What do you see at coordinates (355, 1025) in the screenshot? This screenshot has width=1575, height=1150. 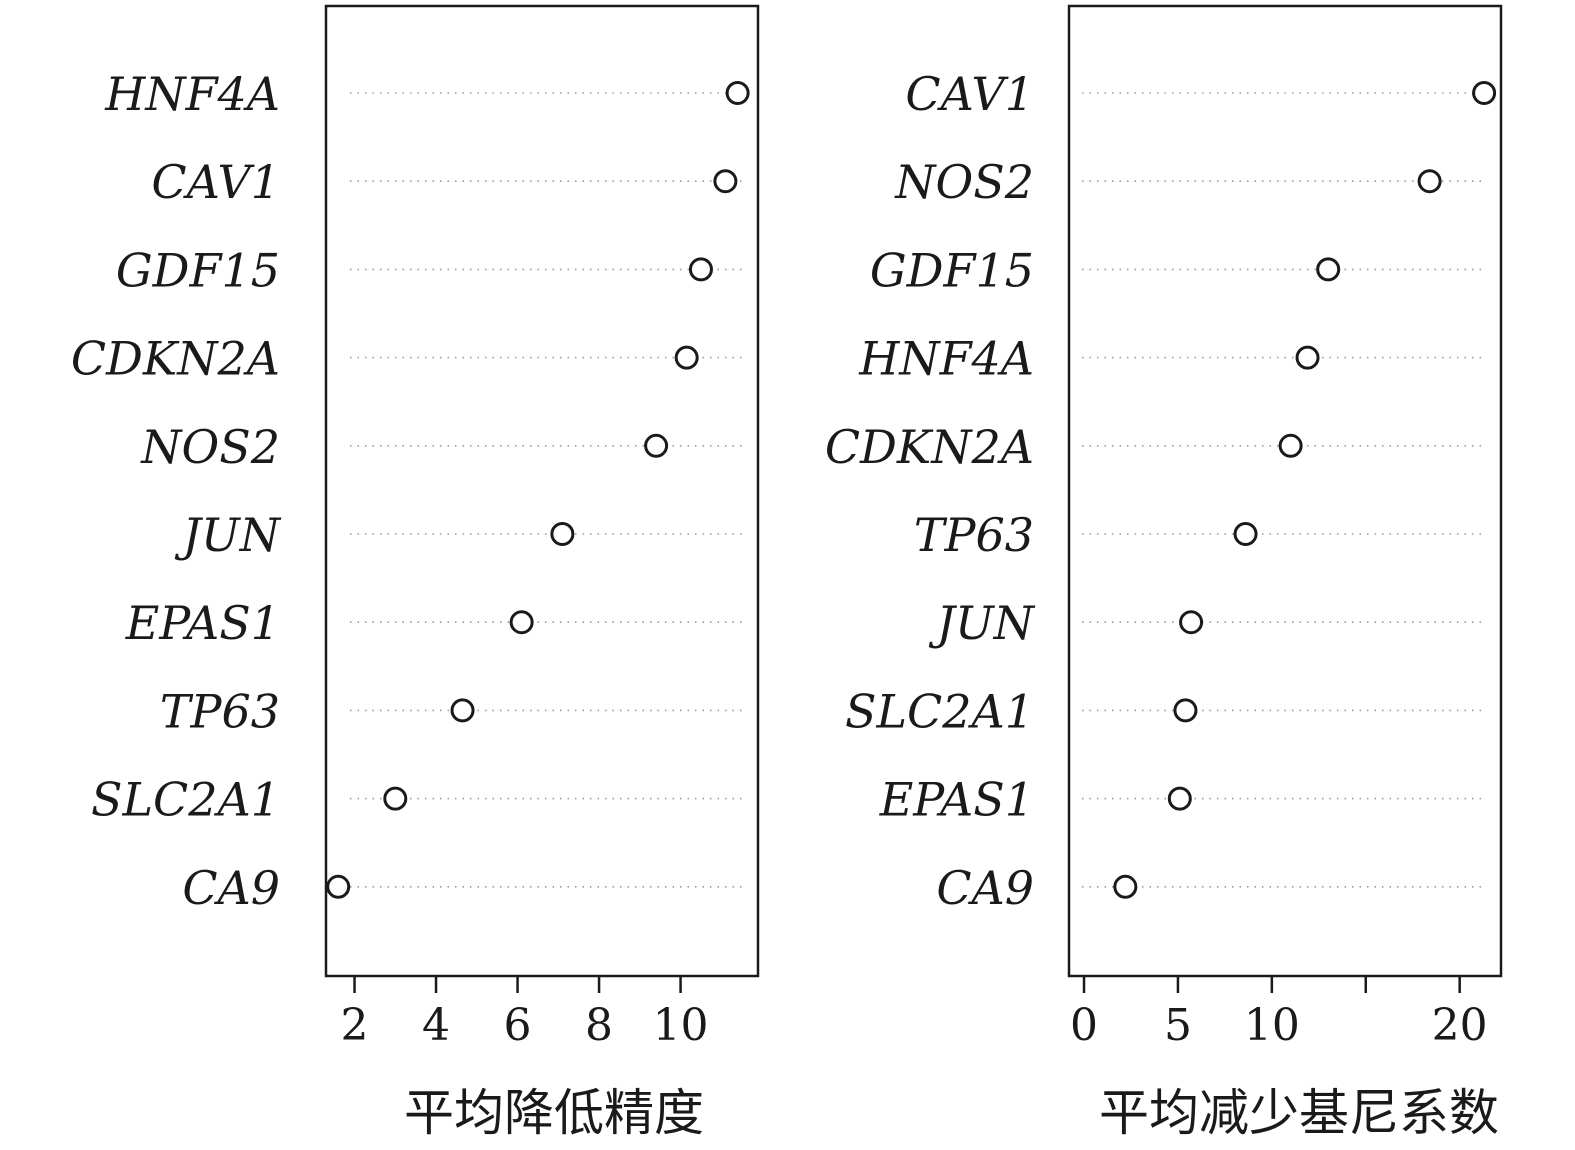 I see `x-tick-label: 2` at bounding box center [355, 1025].